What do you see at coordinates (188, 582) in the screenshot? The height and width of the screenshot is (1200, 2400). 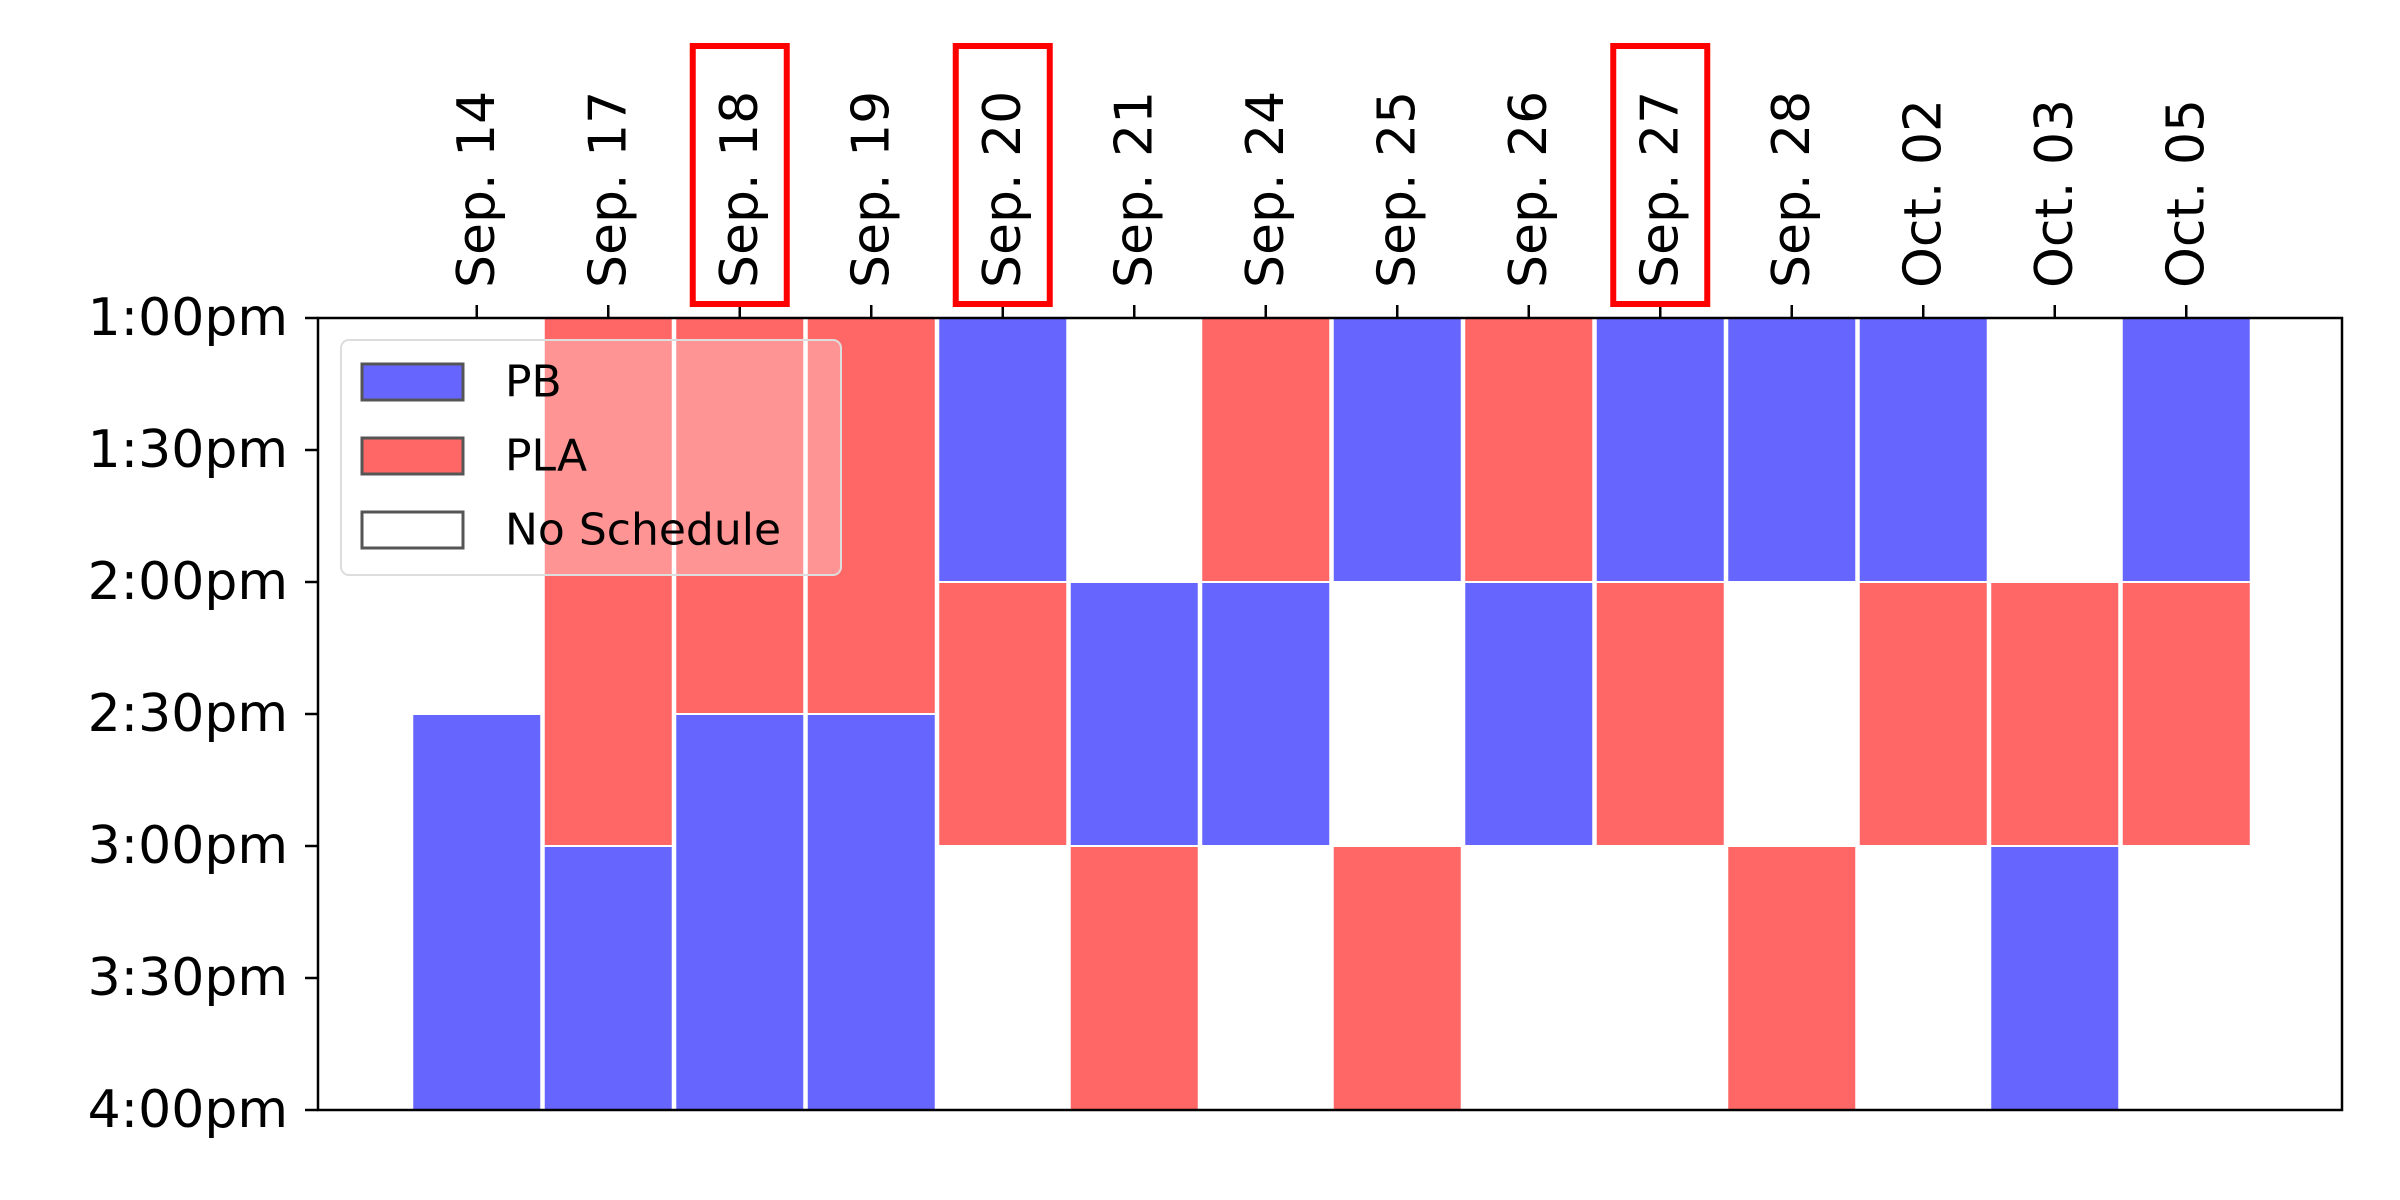 I see `y-tick-label: 2:00pm` at bounding box center [188, 582].